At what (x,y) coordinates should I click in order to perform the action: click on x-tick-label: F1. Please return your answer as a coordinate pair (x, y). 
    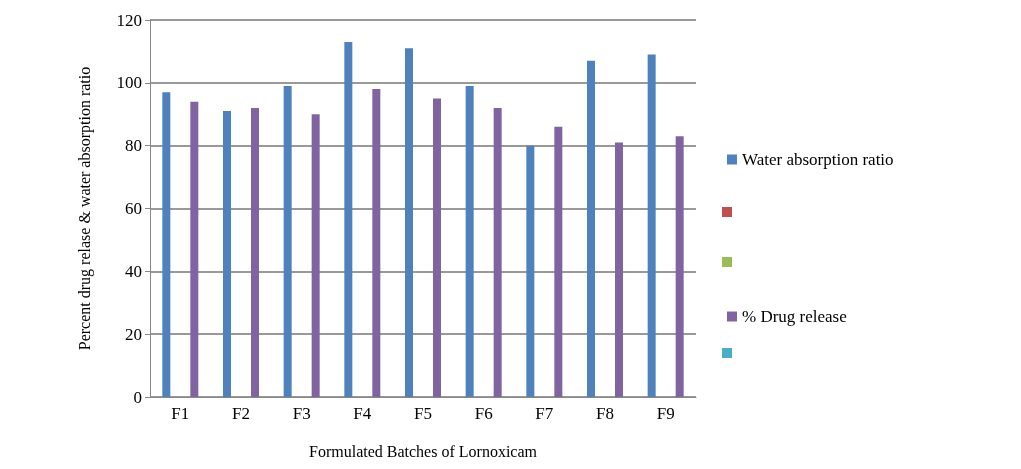
    Looking at the image, I should click on (180, 413).